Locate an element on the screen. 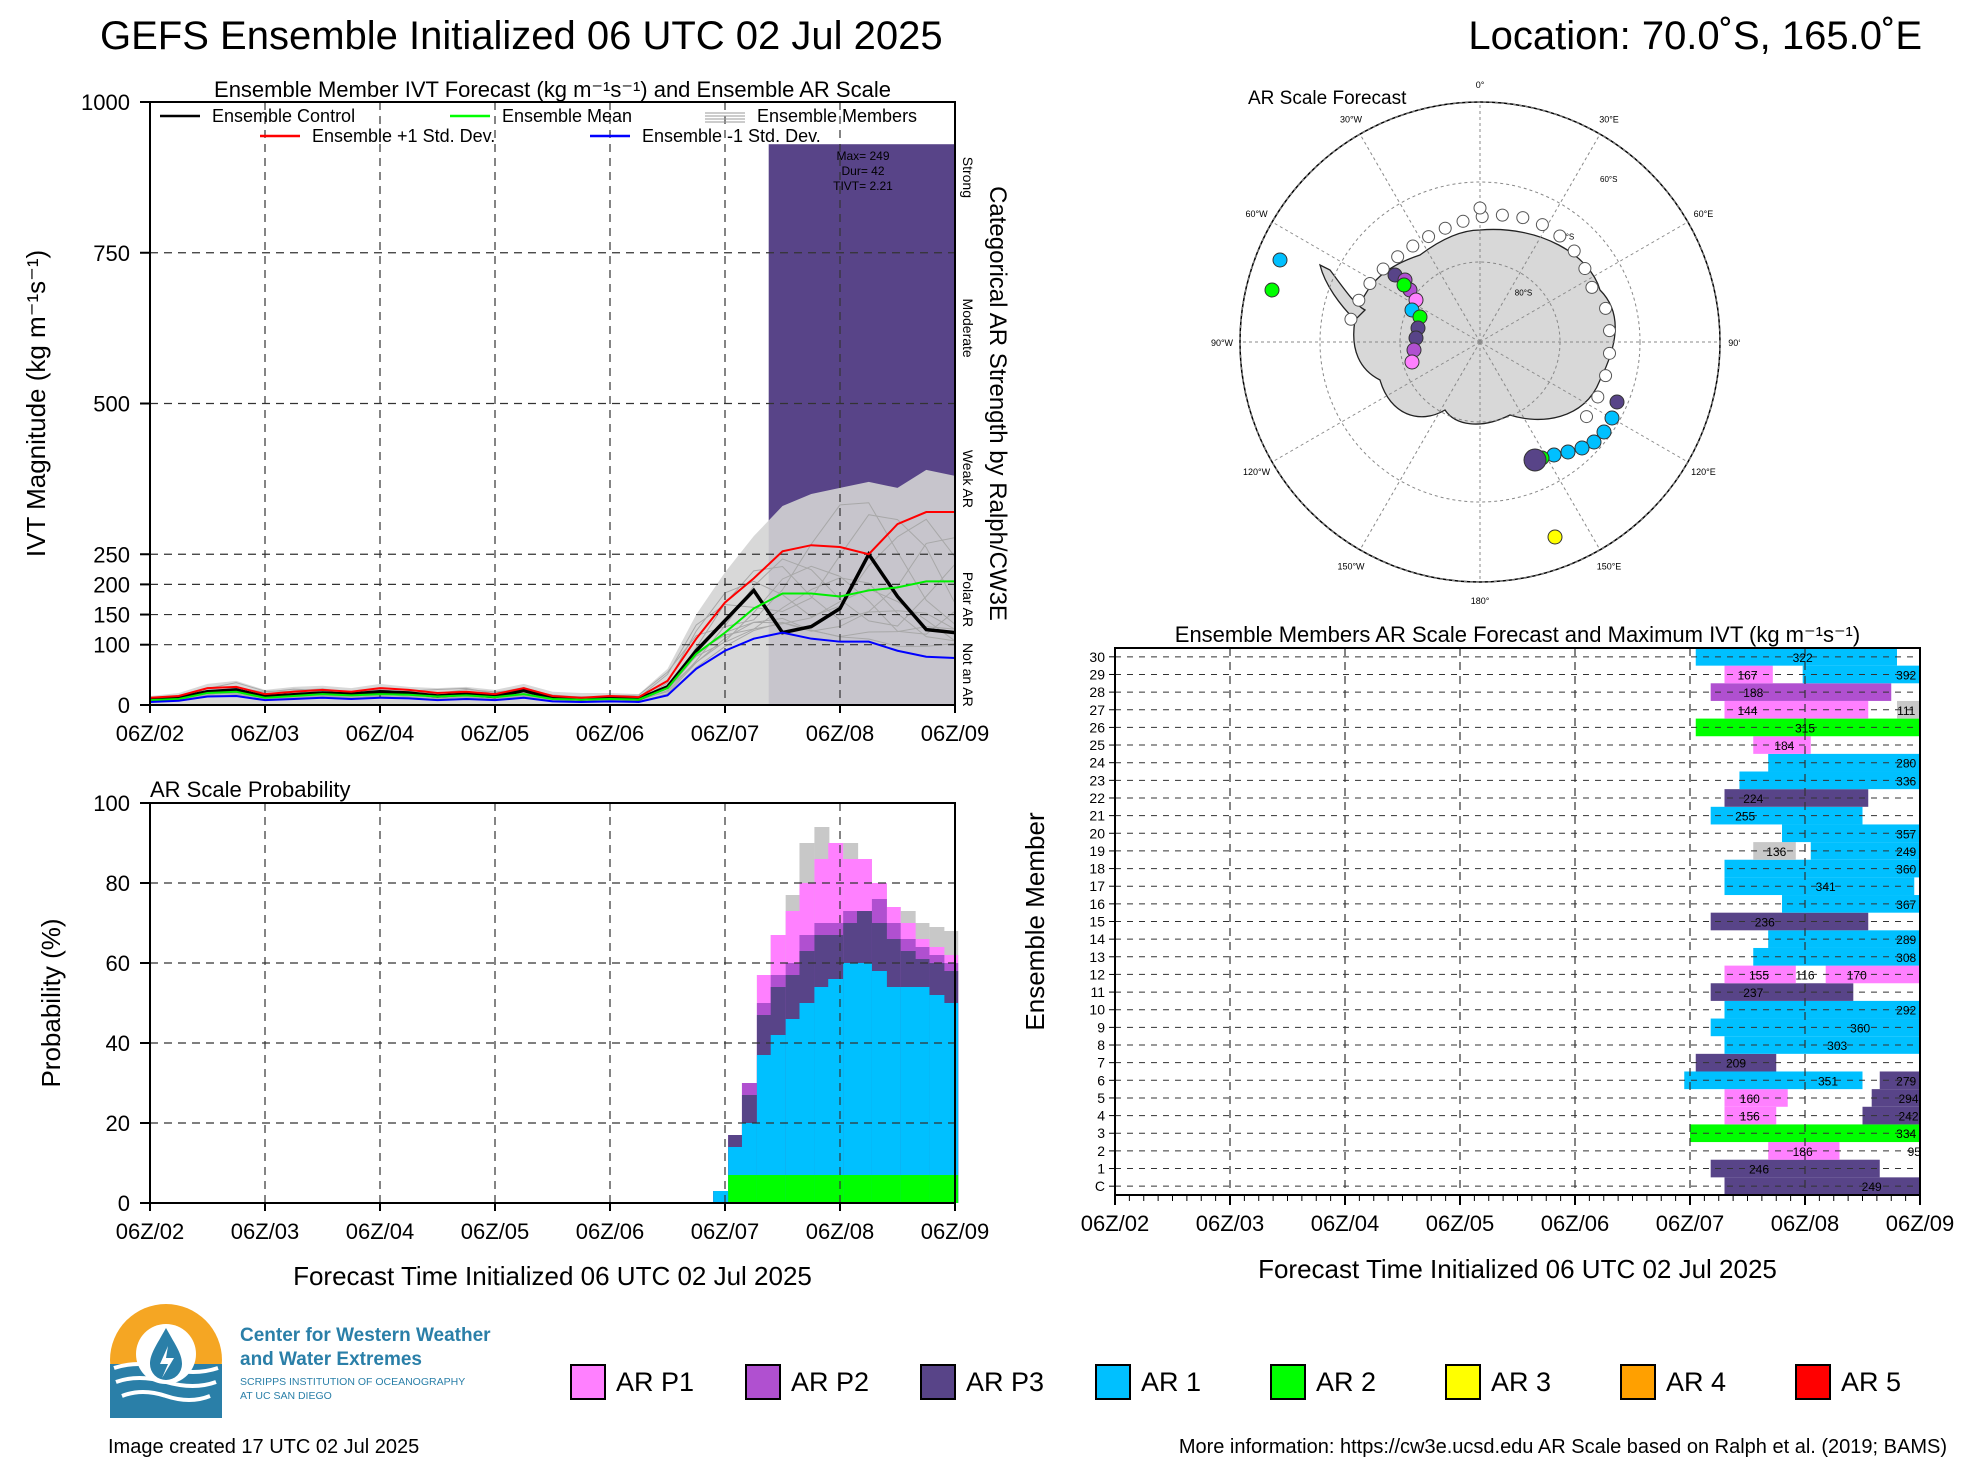 This screenshot has height=1480, width=1967. member-label: 15 is located at coordinates (1097, 922).